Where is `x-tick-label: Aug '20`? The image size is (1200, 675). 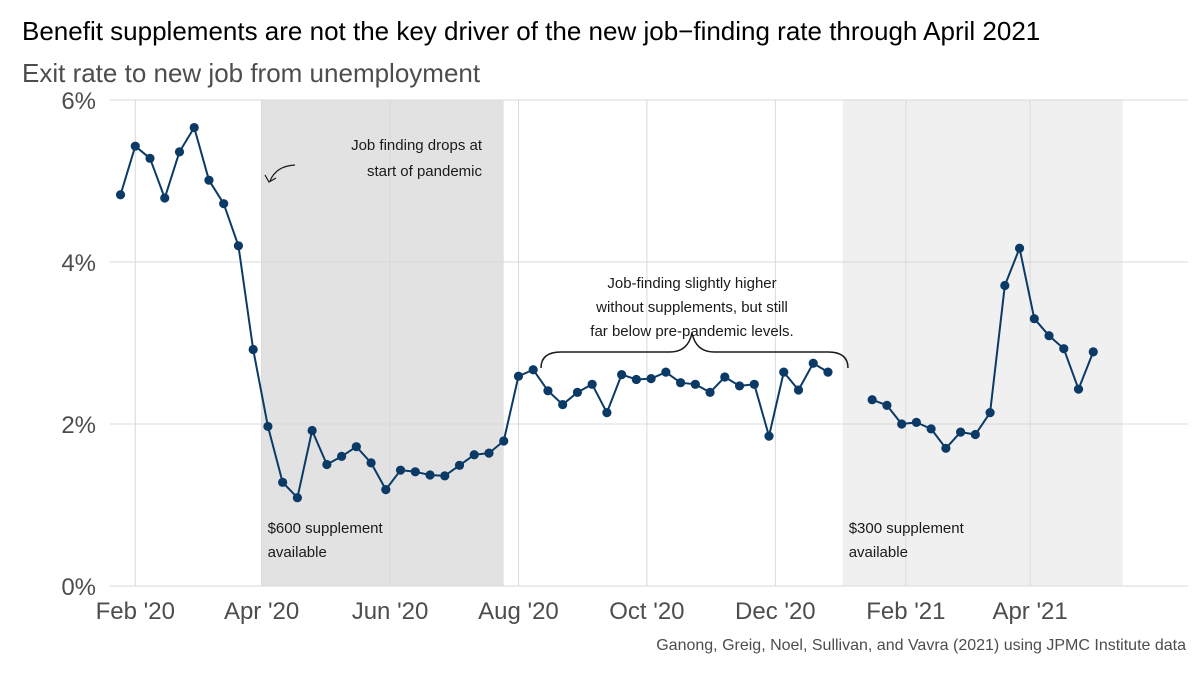 x-tick-label: Aug '20 is located at coordinates (518, 611).